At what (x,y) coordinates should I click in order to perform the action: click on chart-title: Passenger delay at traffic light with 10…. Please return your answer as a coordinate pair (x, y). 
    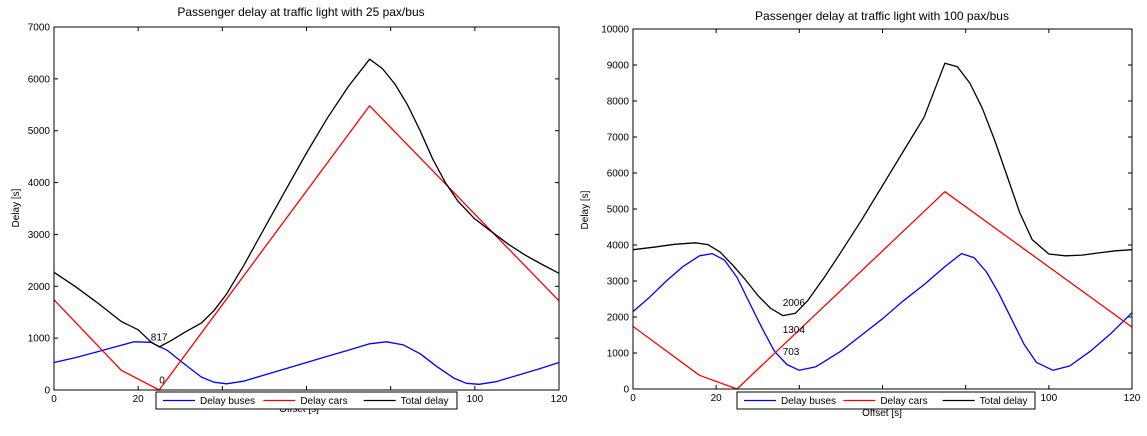
    Looking at the image, I should click on (882, 16).